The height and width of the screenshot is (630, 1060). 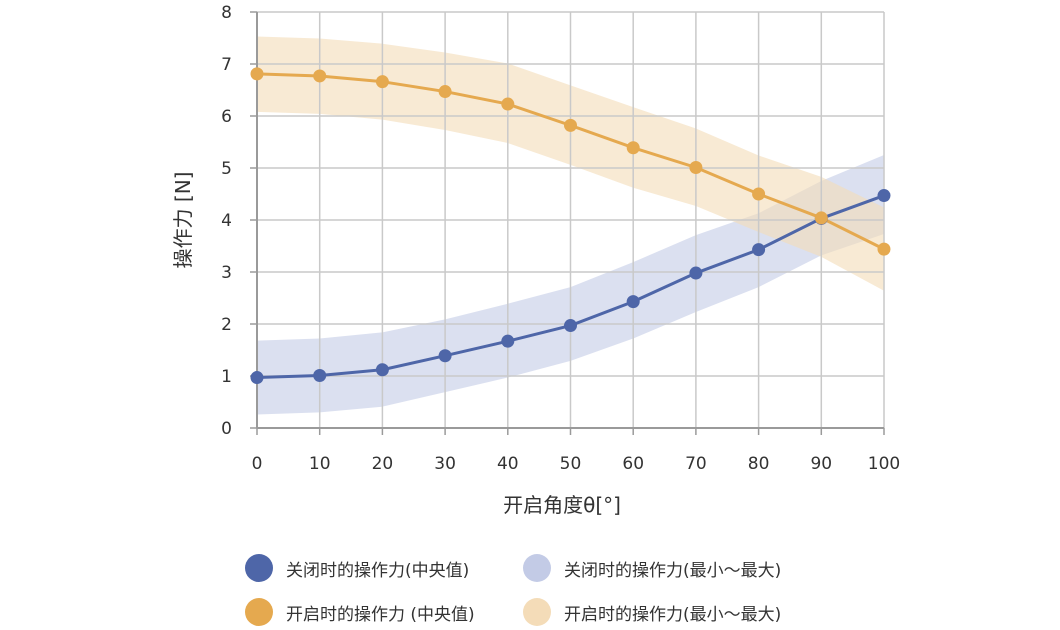 What do you see at coordinates (183, 220) in the screenshot?
I see `y-axis-title: 操作力 [N]` at bounding box center [183, 220].